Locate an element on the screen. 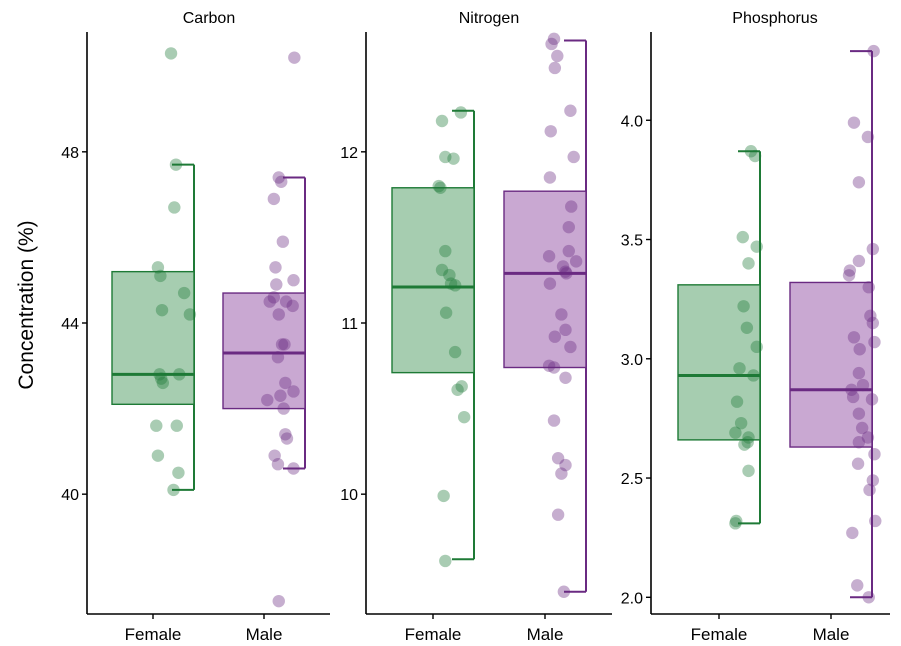 The height and width of the screenshot is (646, 901). series-male is located at coordinates (545, 315).